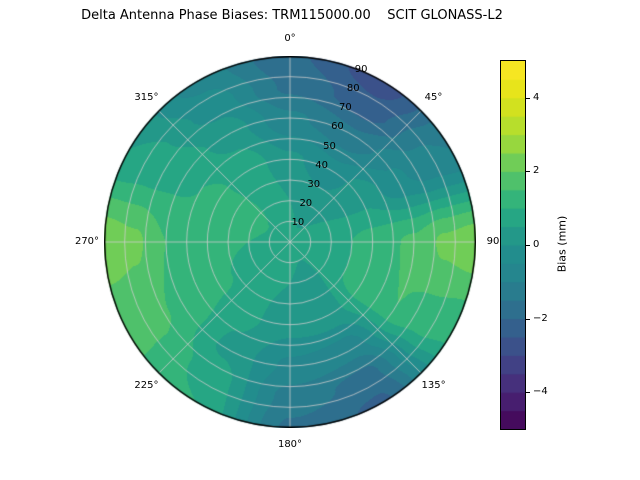 The height and width of the screenshot is (480, 640). Describe the element at coordinates (353, 89) in the screenshot. I see `radial-tick-label: 80` at that location.